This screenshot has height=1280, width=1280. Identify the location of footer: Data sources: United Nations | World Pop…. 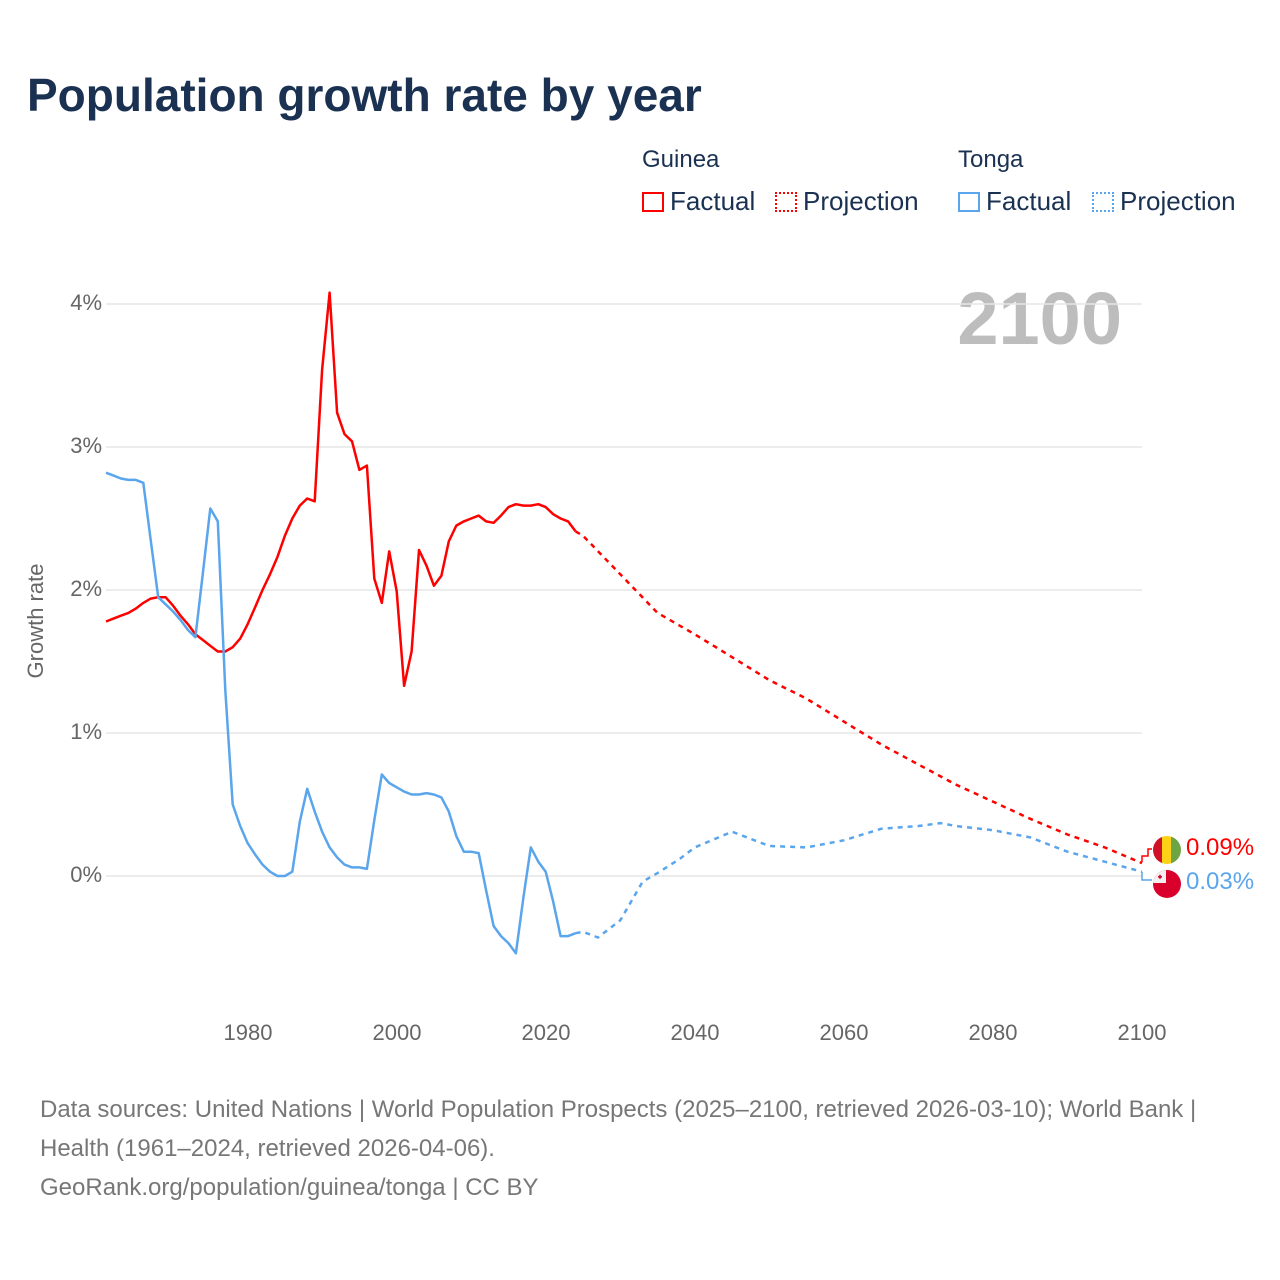
(640, 1148).